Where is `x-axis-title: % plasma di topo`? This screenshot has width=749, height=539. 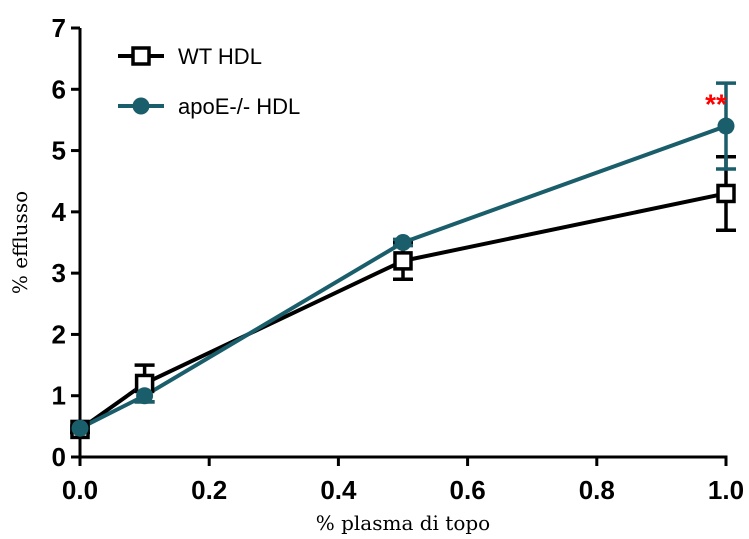 x-axis-title: % plasma di topo is located at coordinates (403, 523).